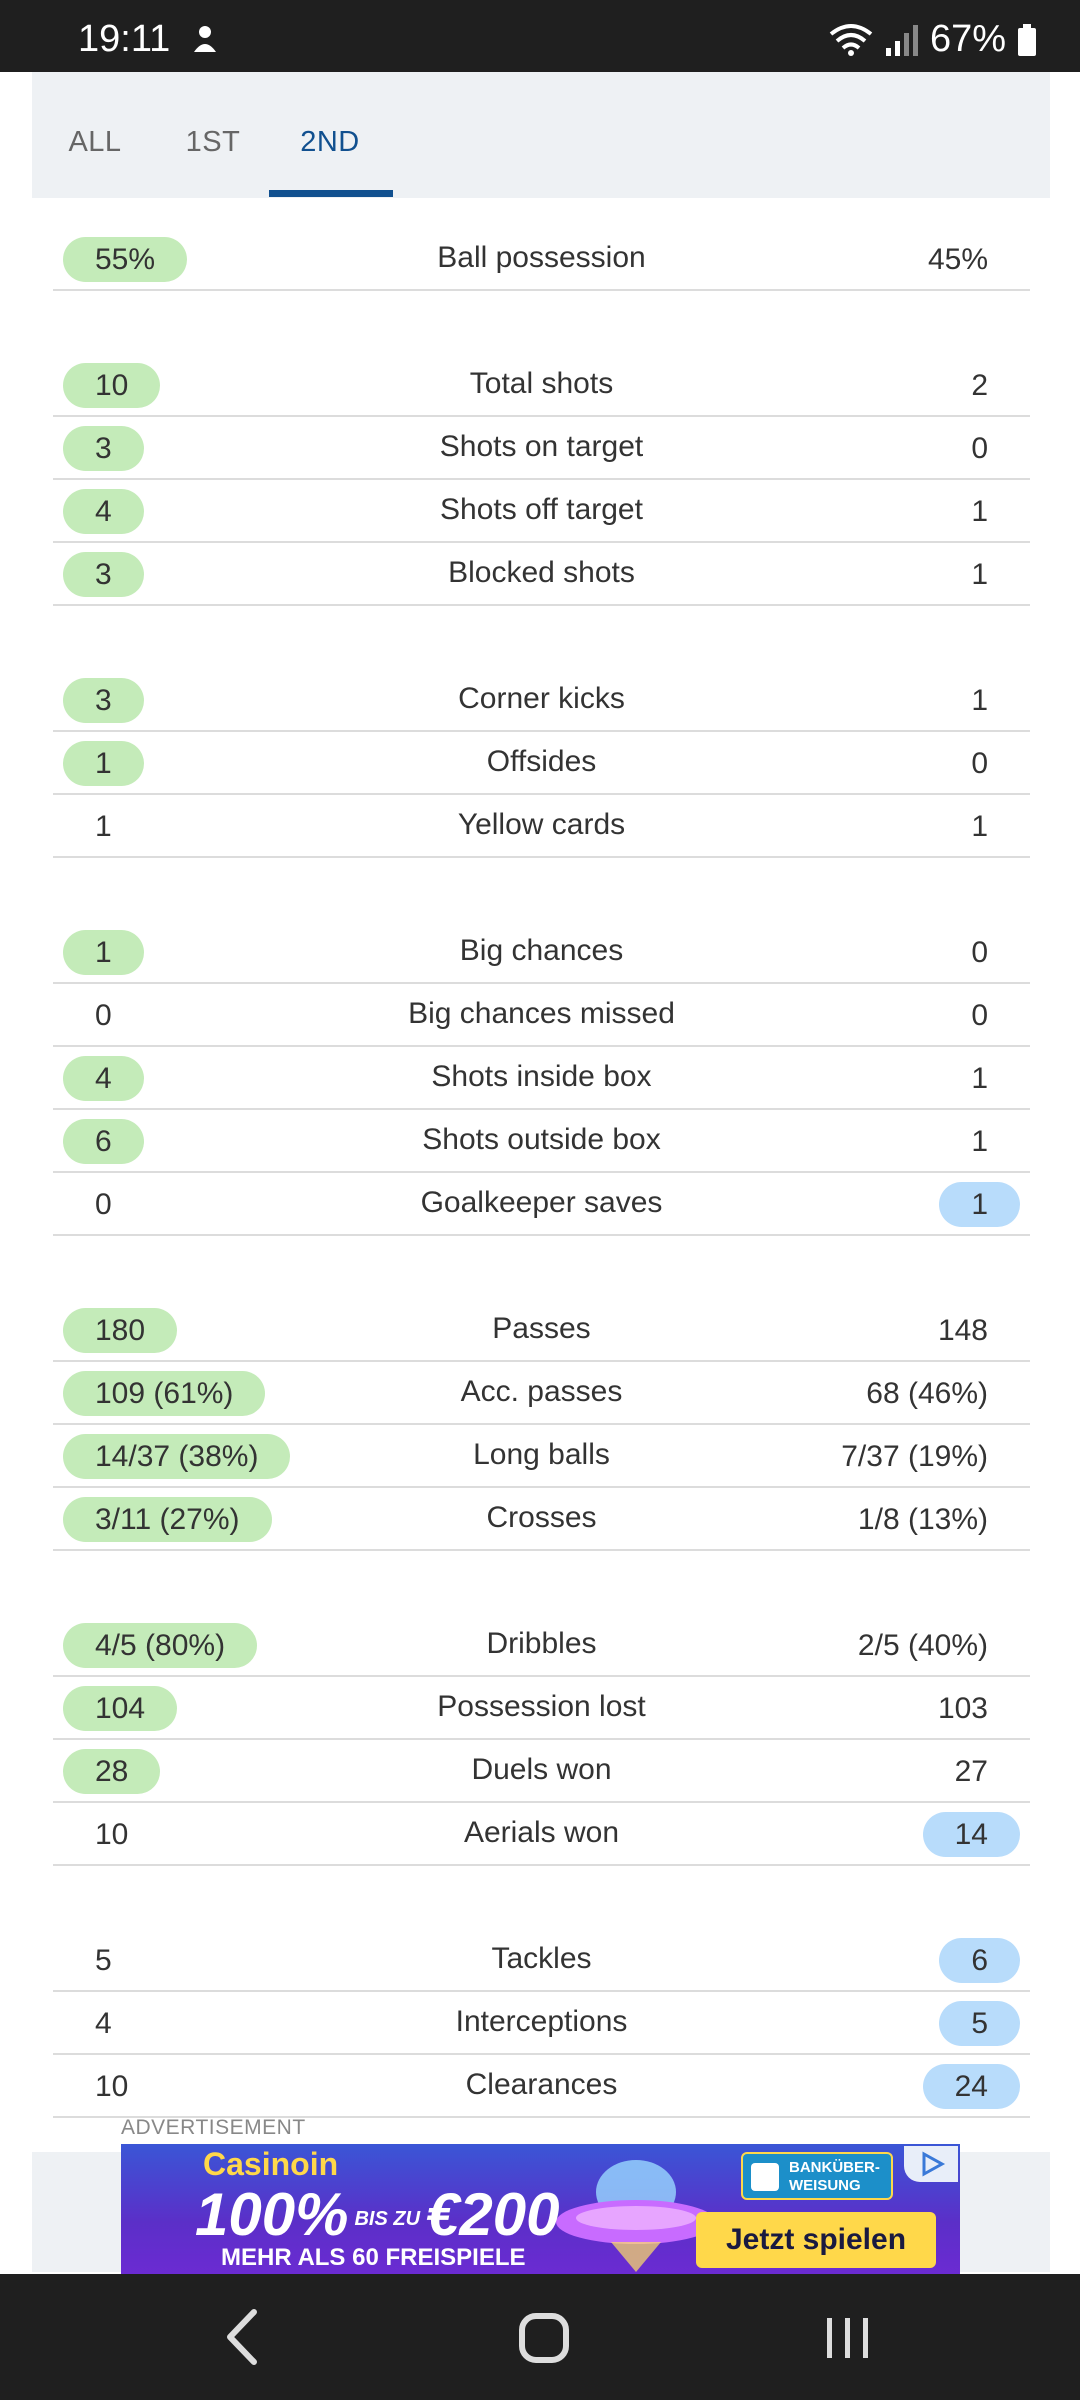  I want to click on home-value: 109 (61%), so click(164, 1393).